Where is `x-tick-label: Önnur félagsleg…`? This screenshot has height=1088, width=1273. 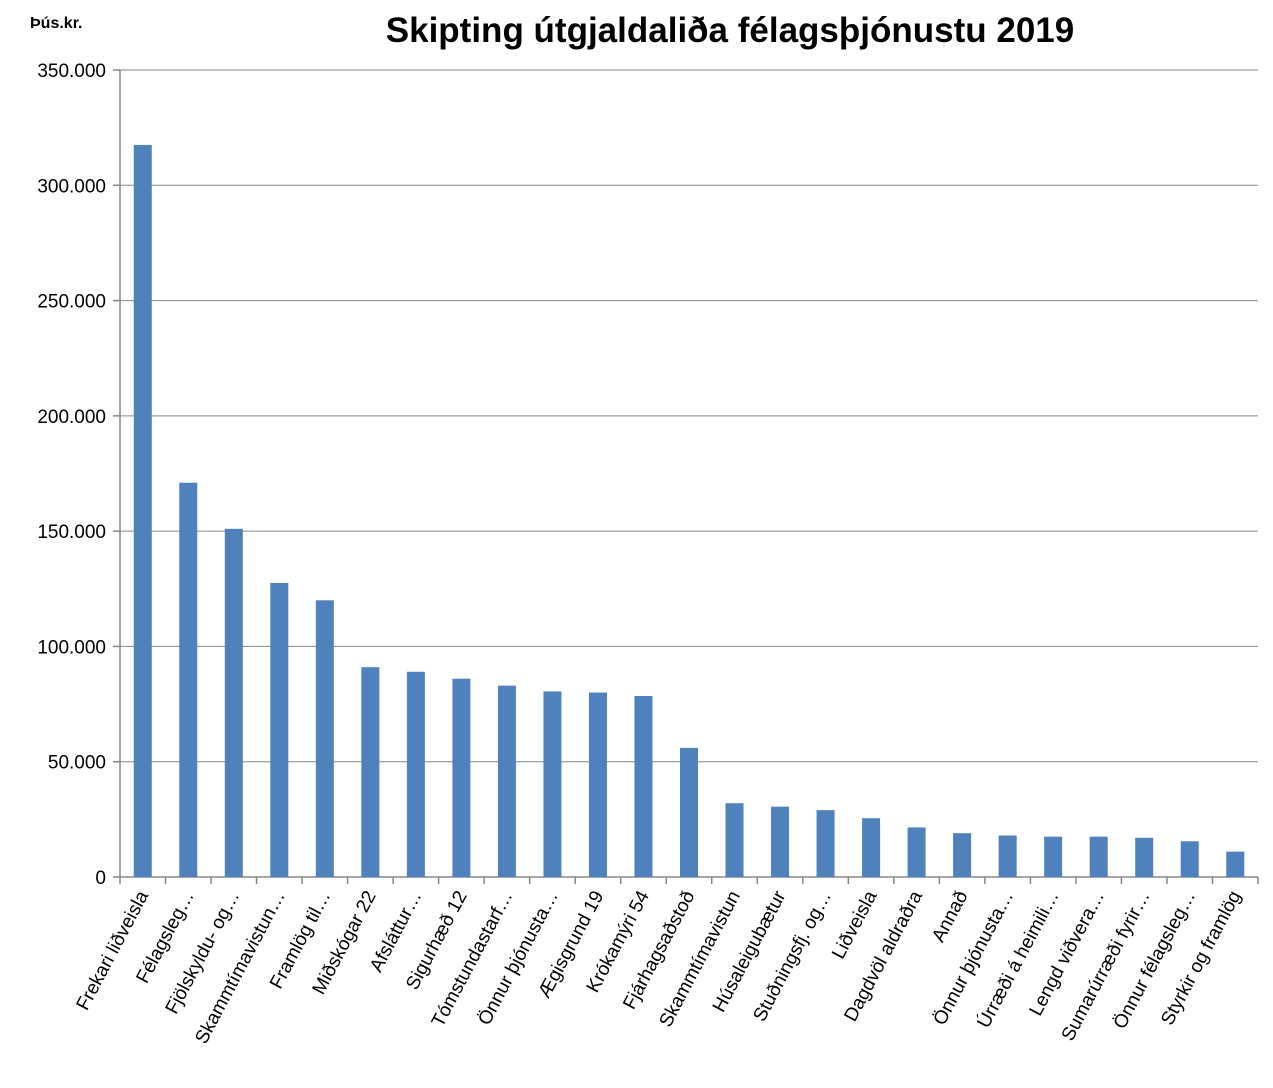 x-tick-label: Önnur félagsleg… is located at coordinates (1155, 959).